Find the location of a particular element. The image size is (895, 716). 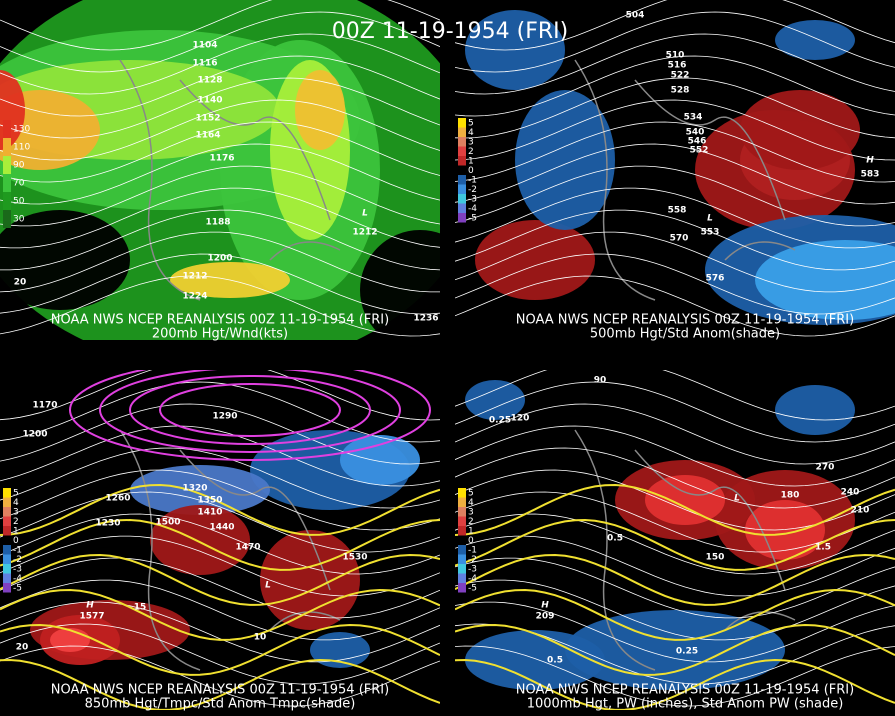

contour-label: 150 is located at coordinates (715, 558).